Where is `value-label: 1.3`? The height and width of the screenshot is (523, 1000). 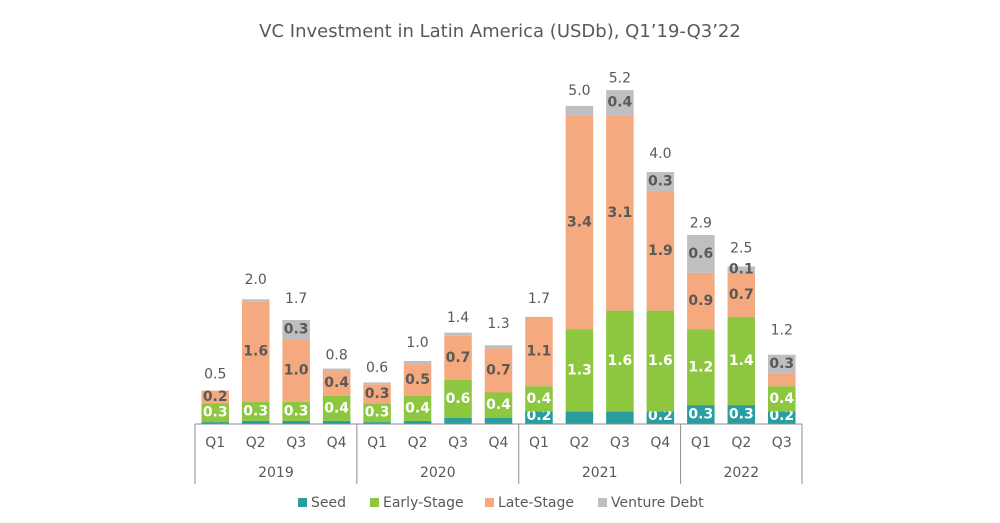 value-label: 1.3 is located at coordinates (579, 370).